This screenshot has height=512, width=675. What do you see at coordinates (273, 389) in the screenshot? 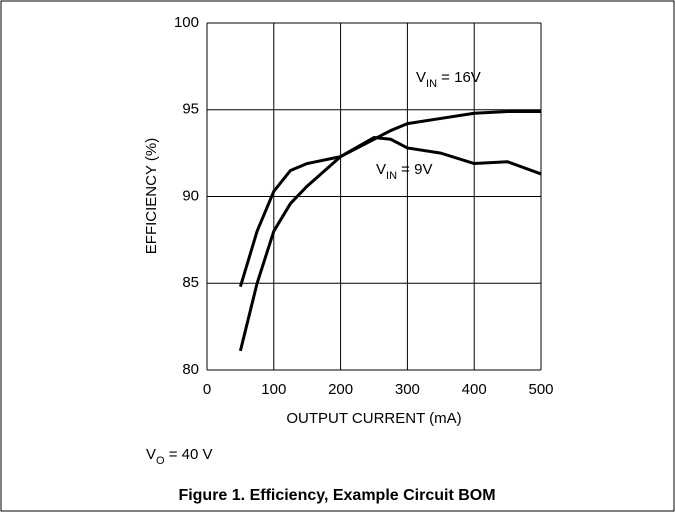
I see `x-tick-label: 100` at bounding box center [273, 389].